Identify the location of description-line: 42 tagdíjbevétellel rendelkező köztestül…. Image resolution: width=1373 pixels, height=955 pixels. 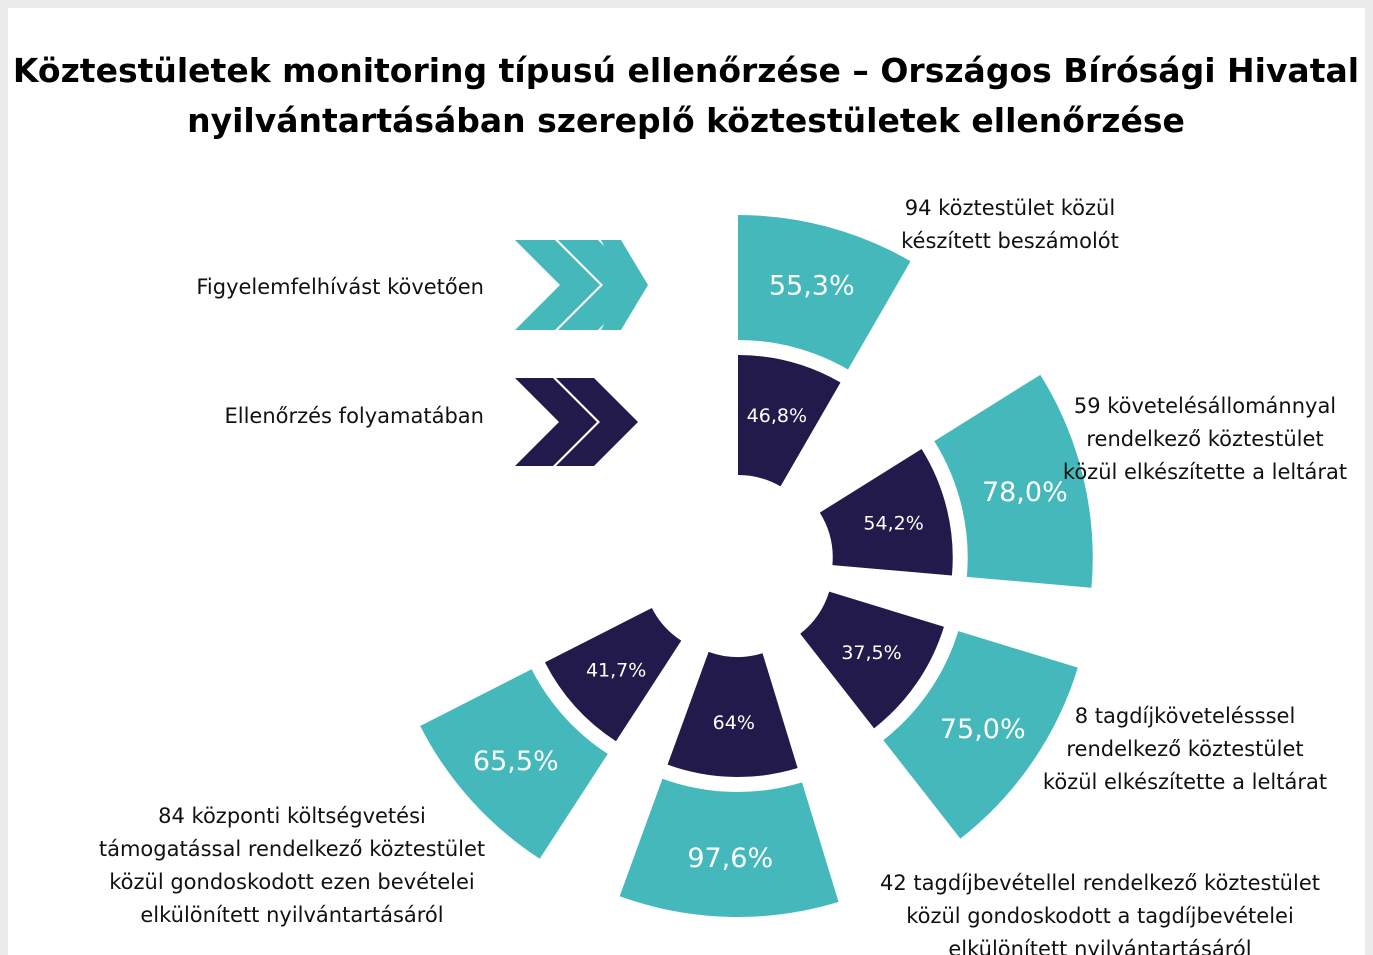
(1100, 883).